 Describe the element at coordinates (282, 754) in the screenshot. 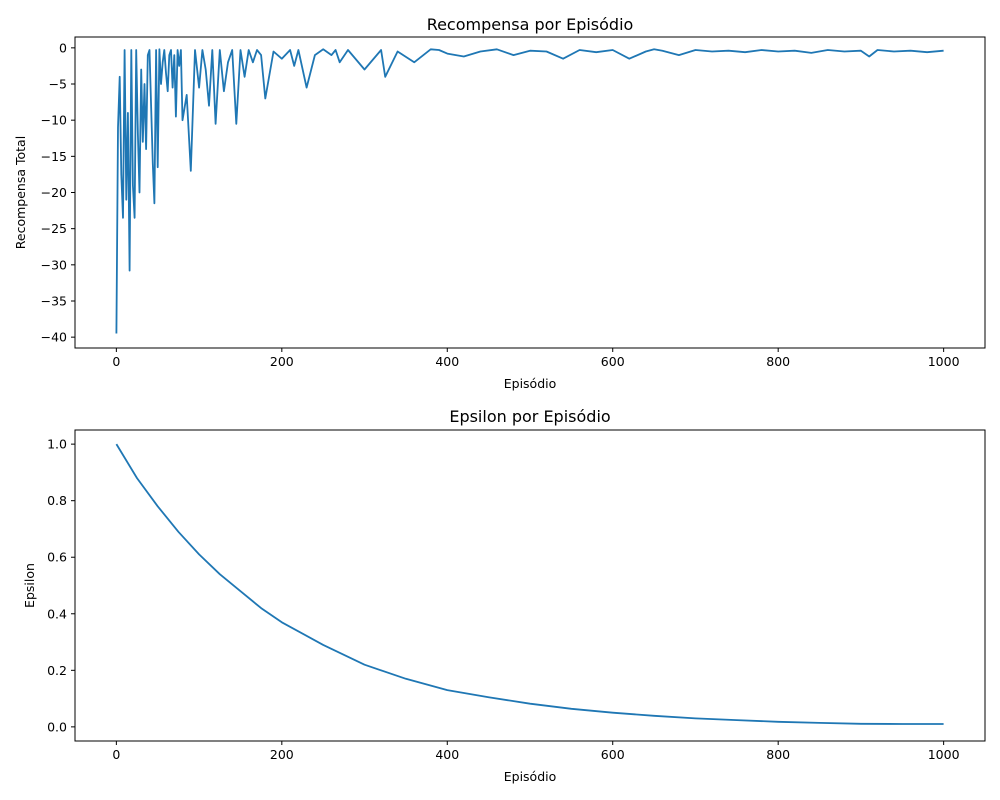

I see `epsilon-xtick-label-1: 200` at that location.